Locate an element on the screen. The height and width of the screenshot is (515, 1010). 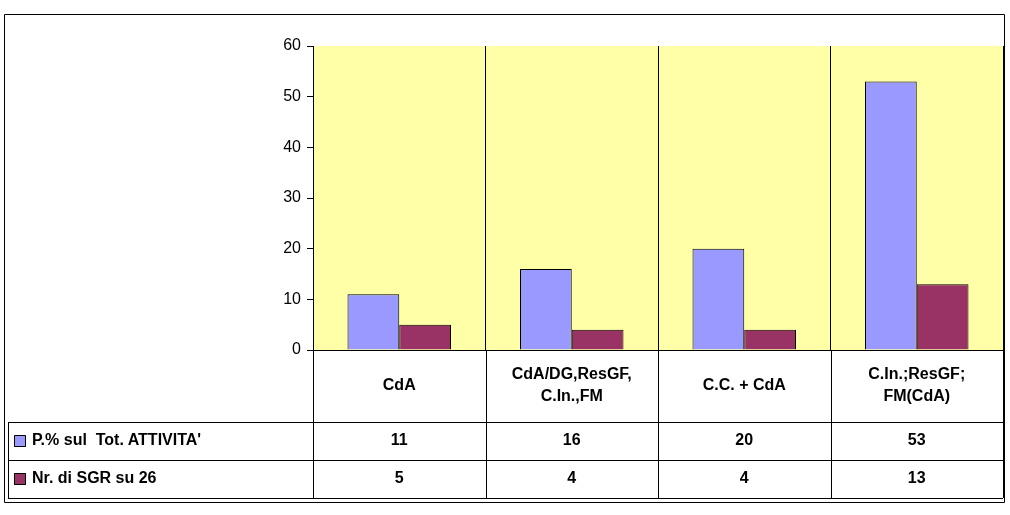
x-tick-label: C.In.;ResGF; FM(CdA) is located at coordinates (917, 385).